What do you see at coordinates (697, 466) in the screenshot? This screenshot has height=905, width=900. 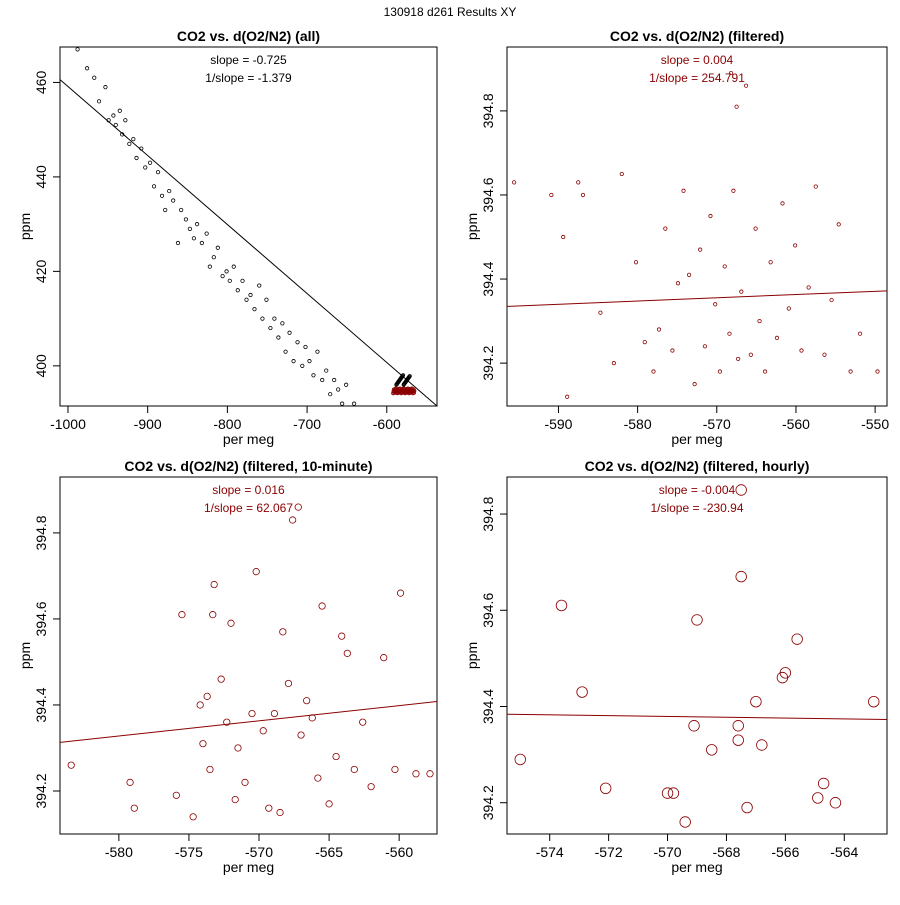 I see `chart-title: CO2 vs. d(O2/N2) (filtered, hourly)` at bounding box center [697, 466].